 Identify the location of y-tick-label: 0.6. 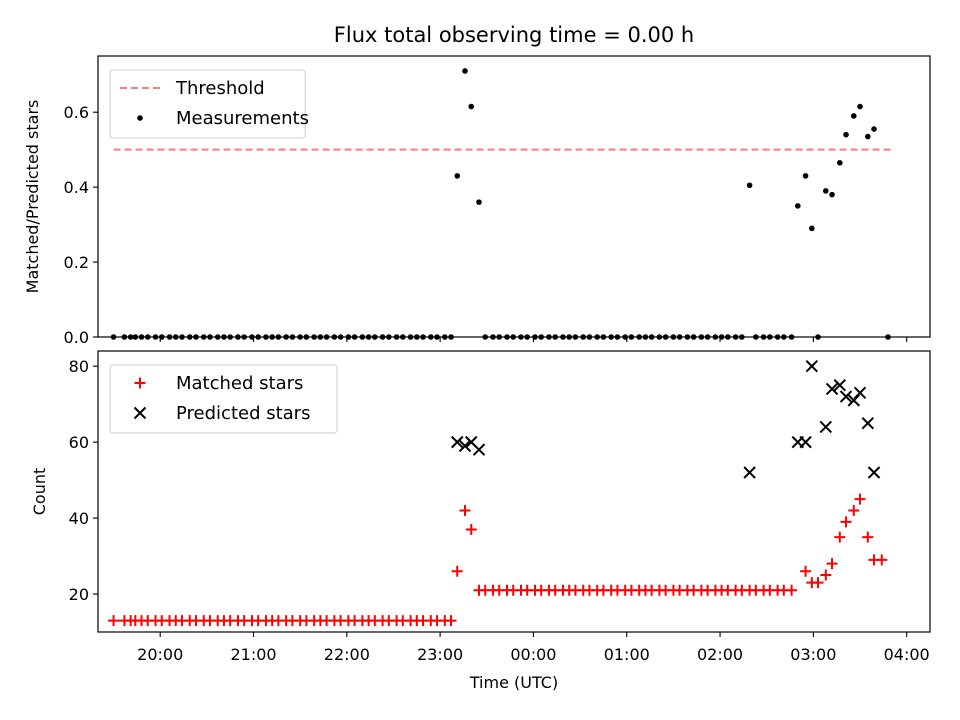
(76, 112).